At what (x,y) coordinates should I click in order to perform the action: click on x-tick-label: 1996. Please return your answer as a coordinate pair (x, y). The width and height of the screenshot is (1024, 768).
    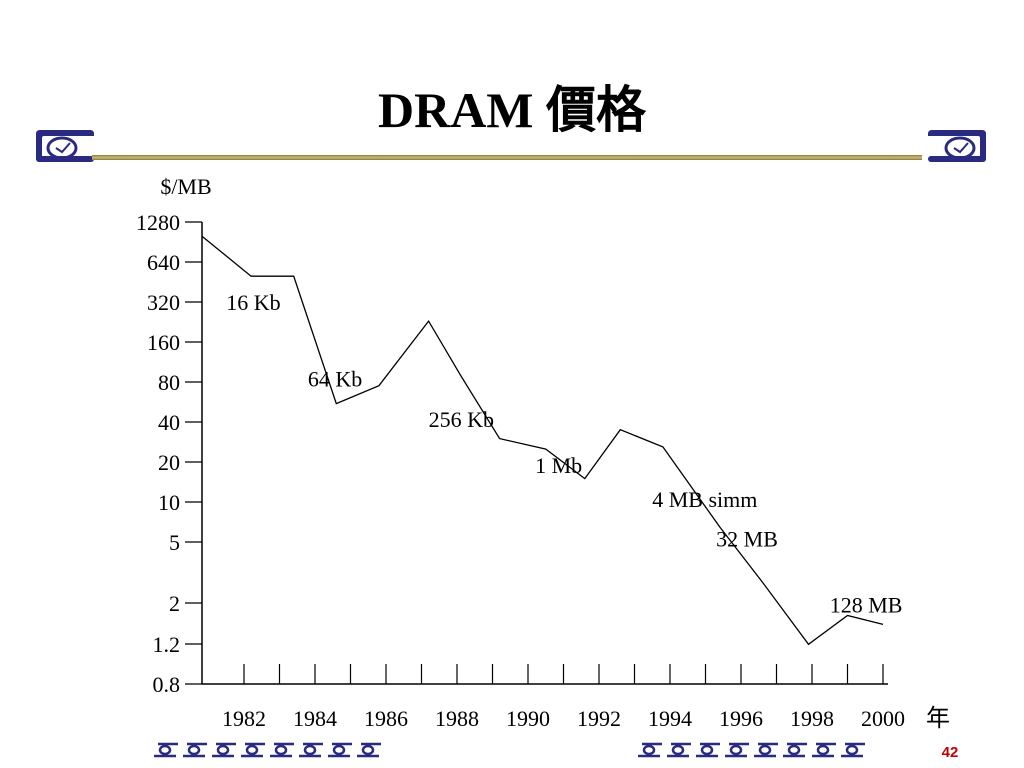
    Looking at the image, I should click on (741, 718).